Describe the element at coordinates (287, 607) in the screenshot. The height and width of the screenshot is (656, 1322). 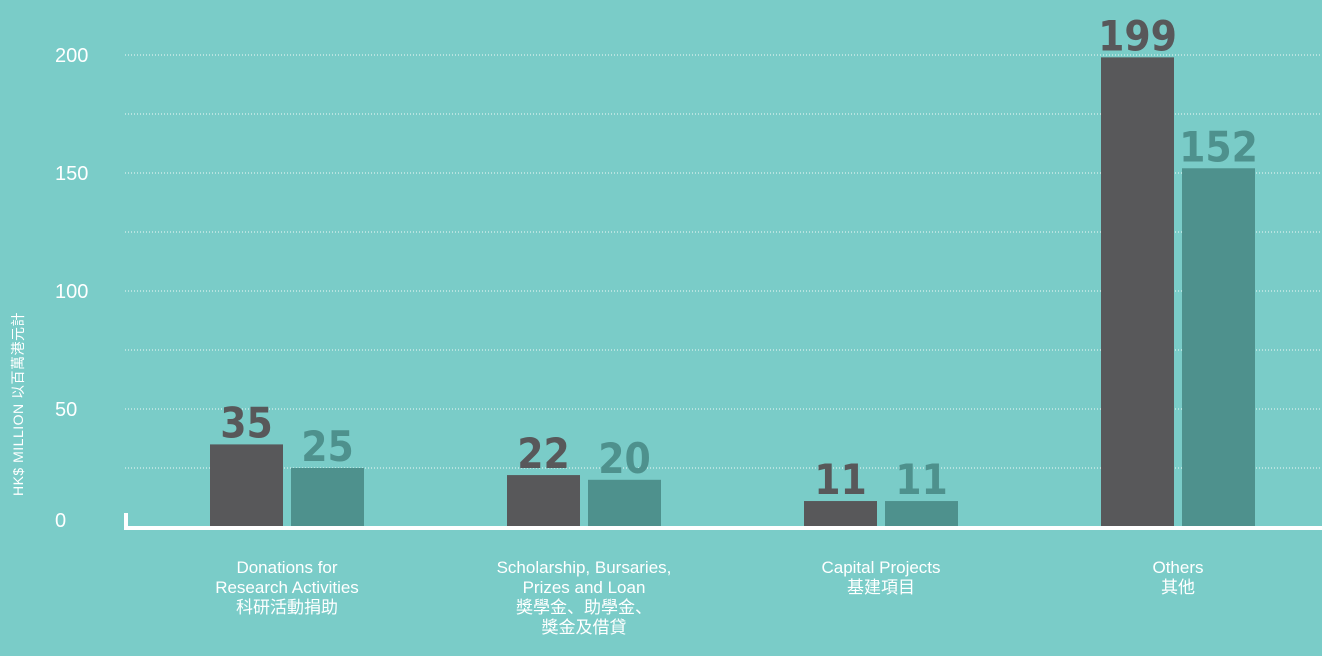
I see `x-tick-label: 科研活動捐助` at that location.